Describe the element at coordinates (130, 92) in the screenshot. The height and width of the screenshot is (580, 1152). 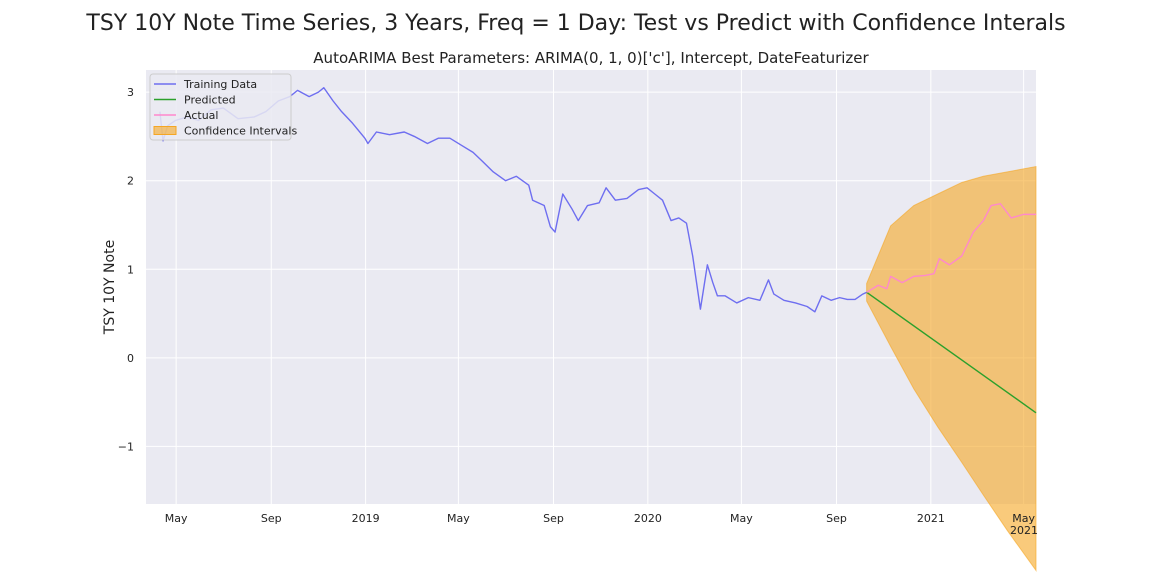
I see `y-tick-label: 3` at that location.